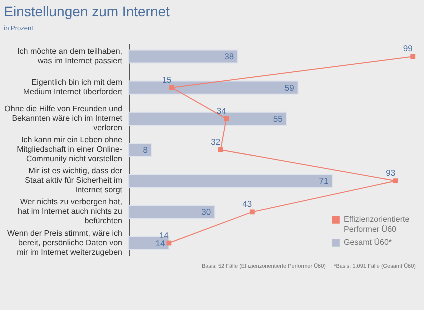 The height and width of the screenshot is (314, 432). Describe the element at coordinates (73, 87) in the screenshot. I see `y-tick-label: Eigentlich bin ich mit dem Medium Internet überfordert` at that location.